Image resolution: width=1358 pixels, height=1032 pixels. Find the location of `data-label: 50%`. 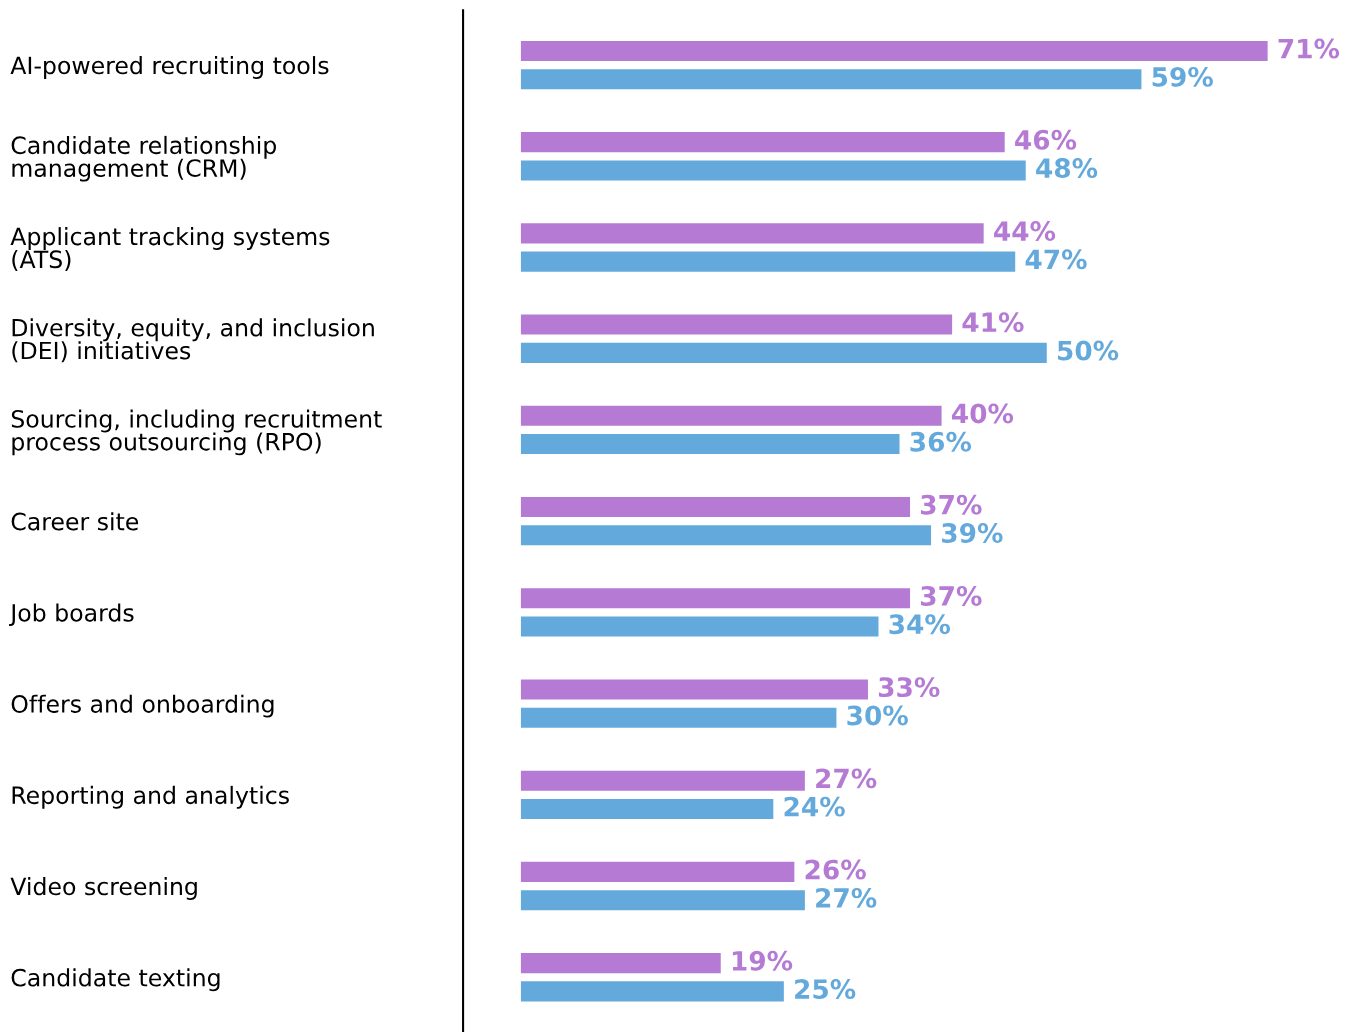

data-label: 50% is located at coordinates (1088, 350).